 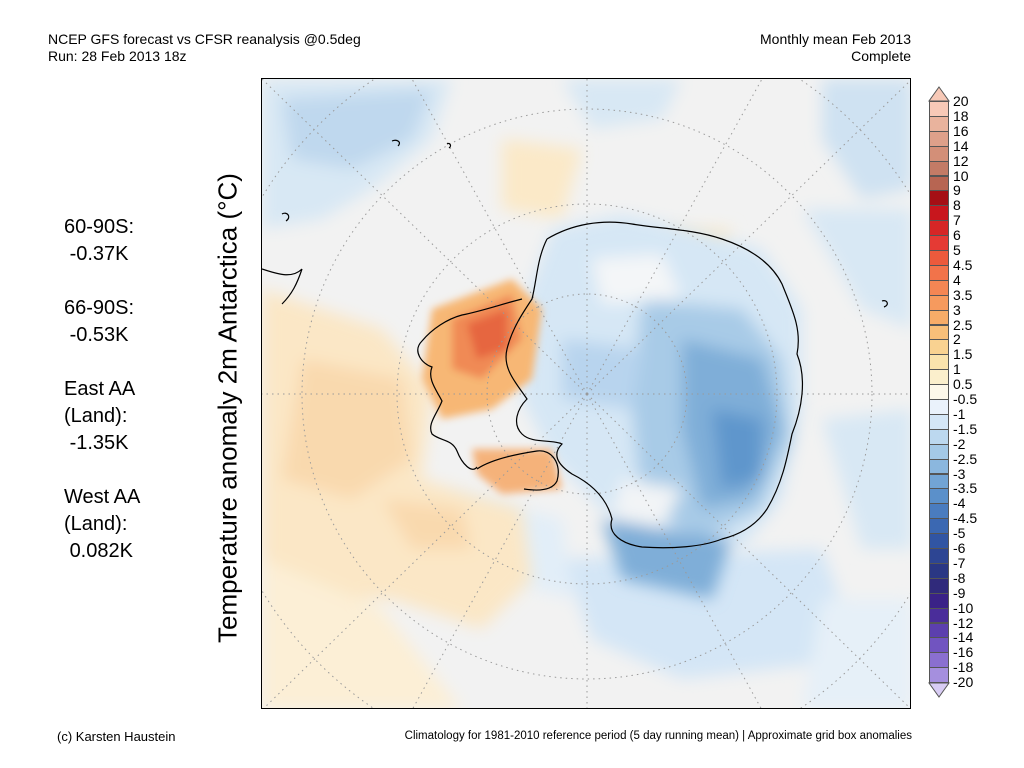 What do you see at coordinates (959, 443) in the screenshot?
I see `colorbar-tick-label: -2` at bounding box center [959, 443].